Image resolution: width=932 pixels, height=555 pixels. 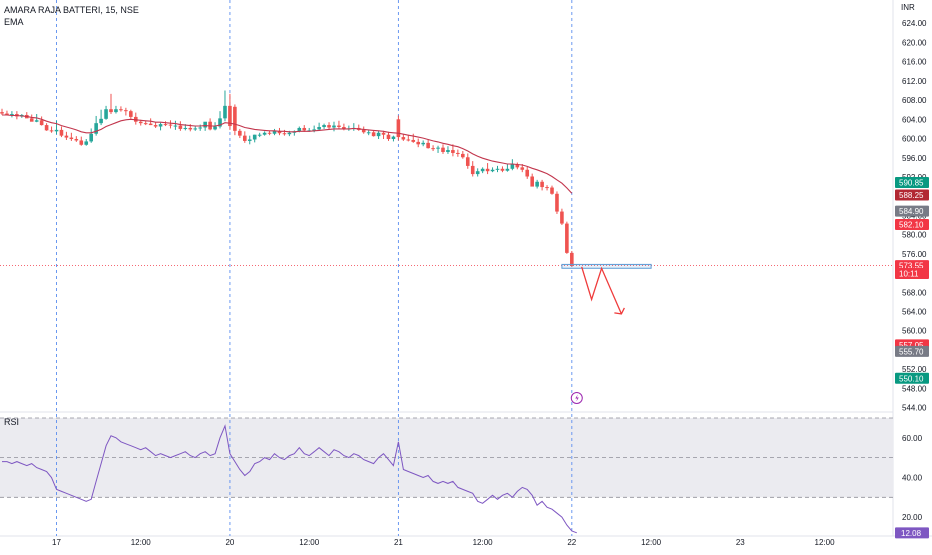 What do you see at coordinates (914, 312) in the screenshot?
I see `price-tick-label: 564.00` at bounding box center [914, 312].